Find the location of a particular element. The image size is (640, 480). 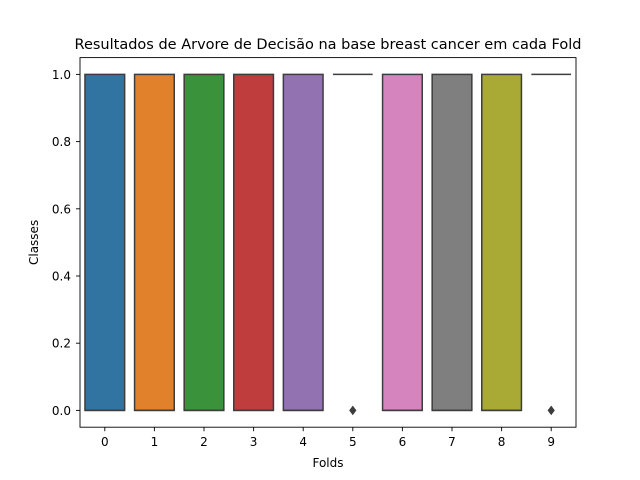

x-axis: 0 1 2 3 4 5 6 7 8 9 is located at coordinates (328, 438).